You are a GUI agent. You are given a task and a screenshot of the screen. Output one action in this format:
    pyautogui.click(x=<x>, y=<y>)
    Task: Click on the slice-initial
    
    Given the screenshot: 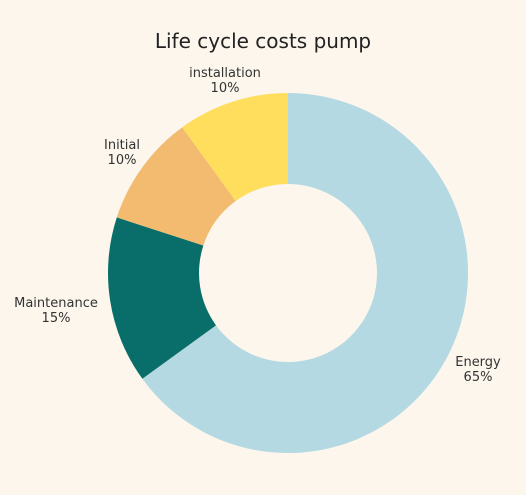 What is the action you would take?
    pyautogui.click(x=176, y=186)
    